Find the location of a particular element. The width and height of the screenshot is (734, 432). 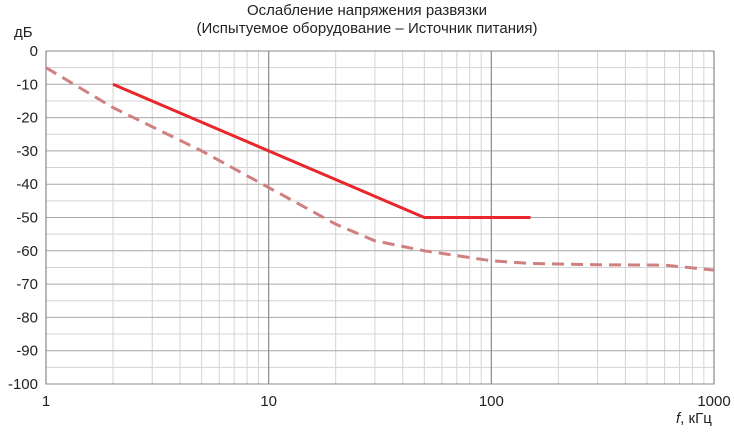

x-axis-variable: f is located at coordinates (678, 418).